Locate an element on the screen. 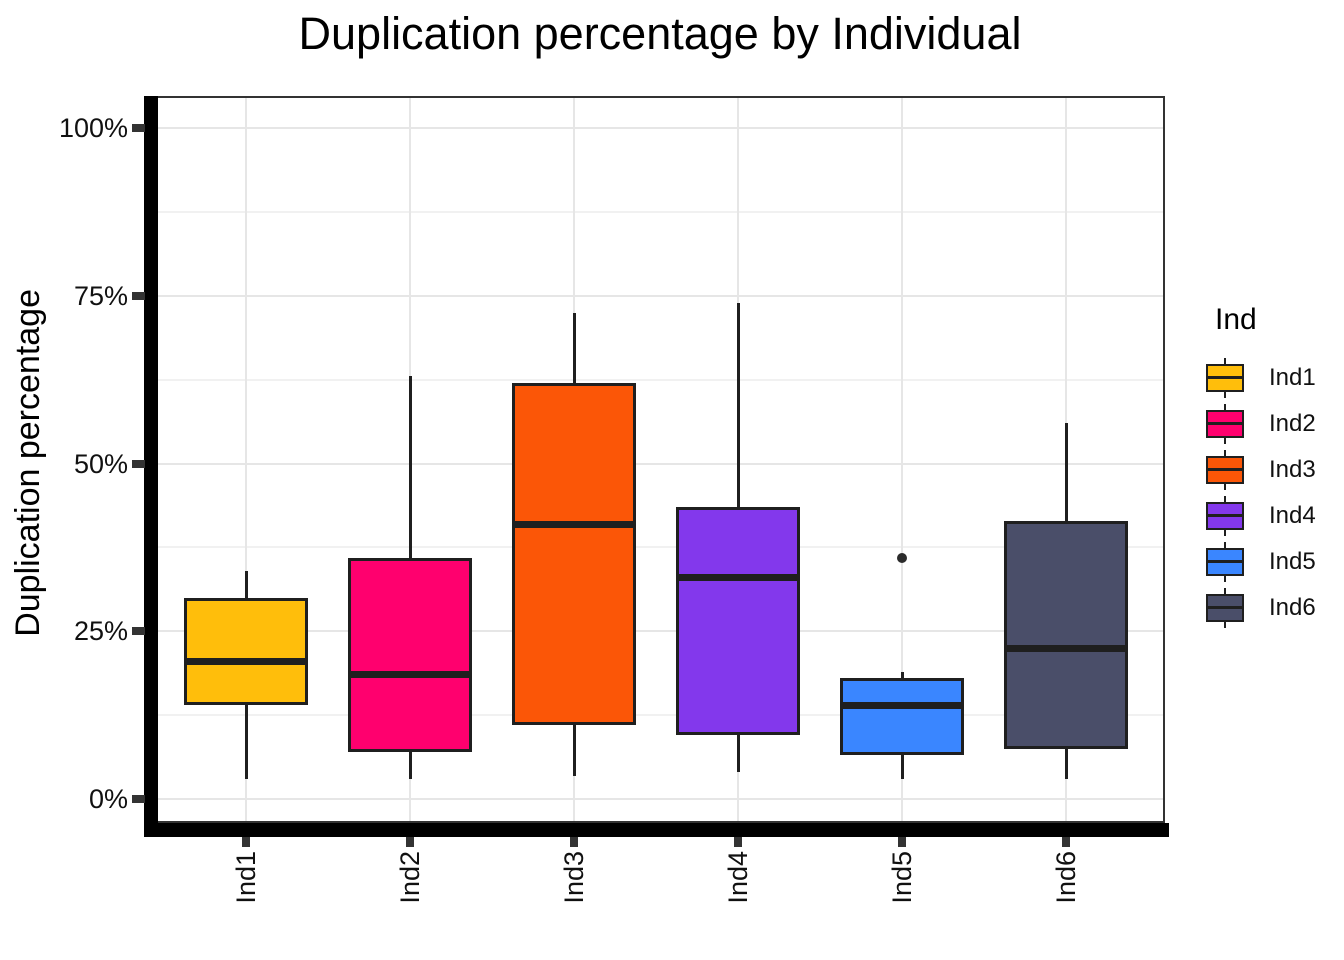 The width and height of the screenshot is (1344, 960). y-tick-label: 50% is located at coordinates (100, 463).